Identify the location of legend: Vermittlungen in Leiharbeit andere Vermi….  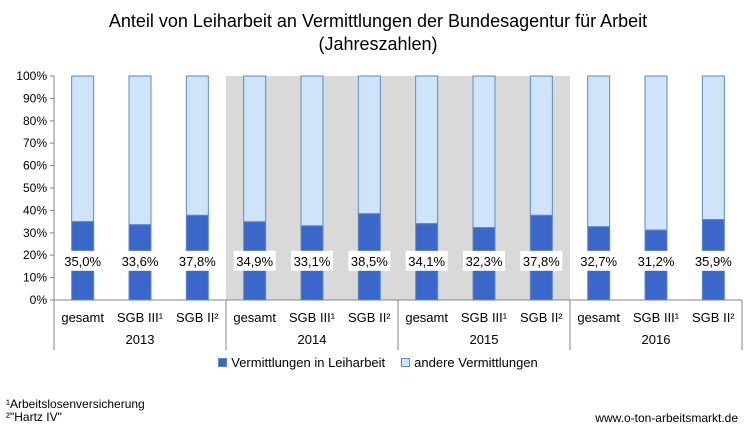
(378, 362).